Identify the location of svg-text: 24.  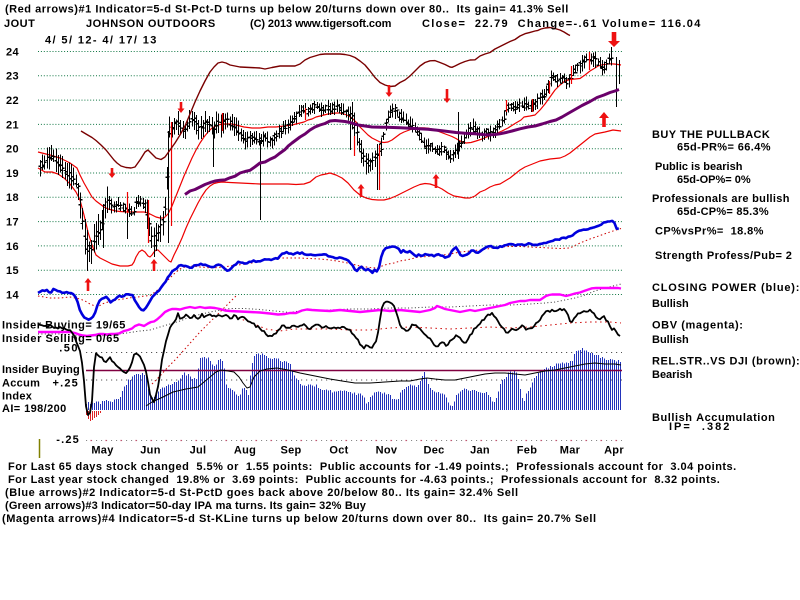
(13, 52).